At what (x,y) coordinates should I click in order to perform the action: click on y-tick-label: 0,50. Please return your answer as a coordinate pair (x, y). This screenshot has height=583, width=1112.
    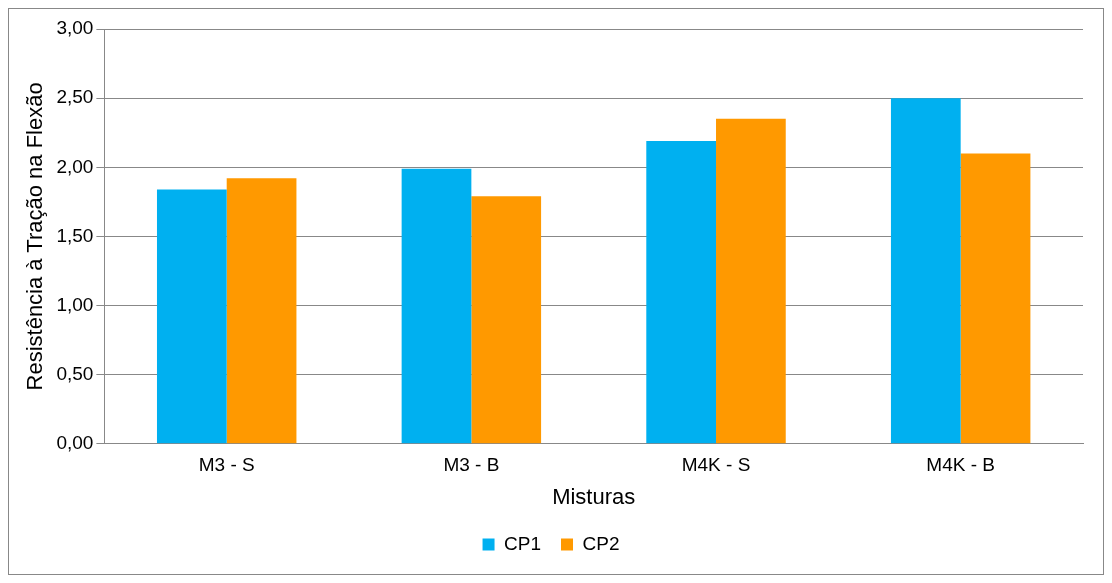
    Looking at the image, I should click on (75, 373).